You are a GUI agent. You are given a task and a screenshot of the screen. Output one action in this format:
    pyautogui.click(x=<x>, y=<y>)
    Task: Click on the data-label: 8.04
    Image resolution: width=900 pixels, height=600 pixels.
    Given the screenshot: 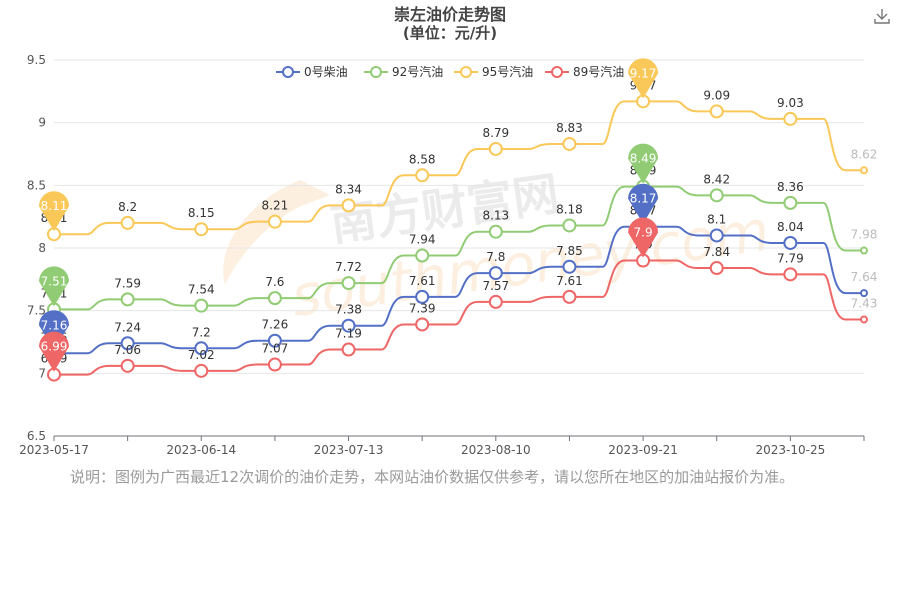 What is the action you would take?
    pyautogui.click(x=790, y=227)
    